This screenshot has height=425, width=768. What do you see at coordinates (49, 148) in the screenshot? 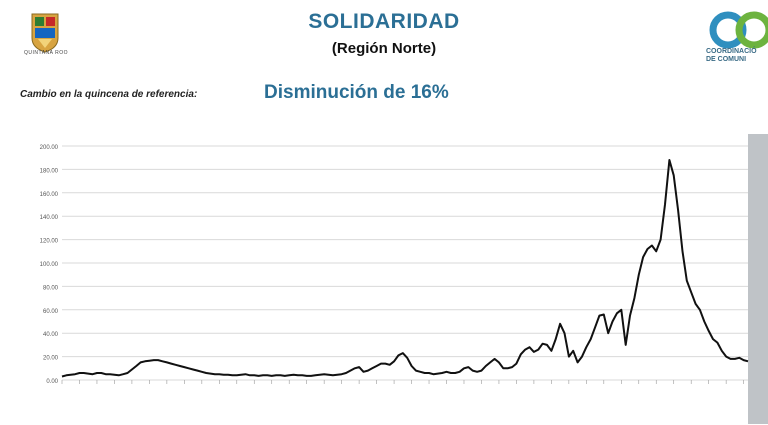
I see `y-tick-label: 200.00` at bounding box center [49, 148].